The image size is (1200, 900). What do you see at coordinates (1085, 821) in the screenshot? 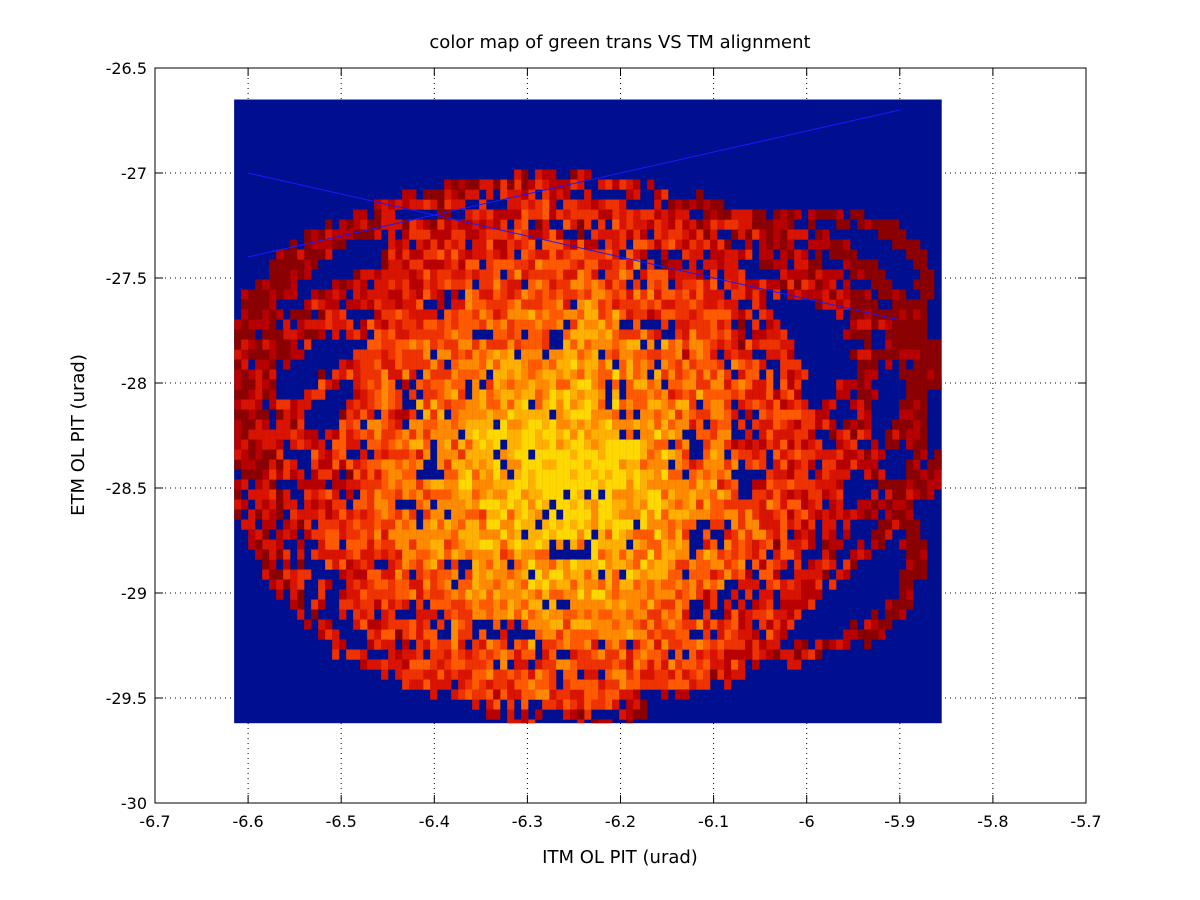
I see `x-tick-label: -5.7` at bounding box center [1085, 821].